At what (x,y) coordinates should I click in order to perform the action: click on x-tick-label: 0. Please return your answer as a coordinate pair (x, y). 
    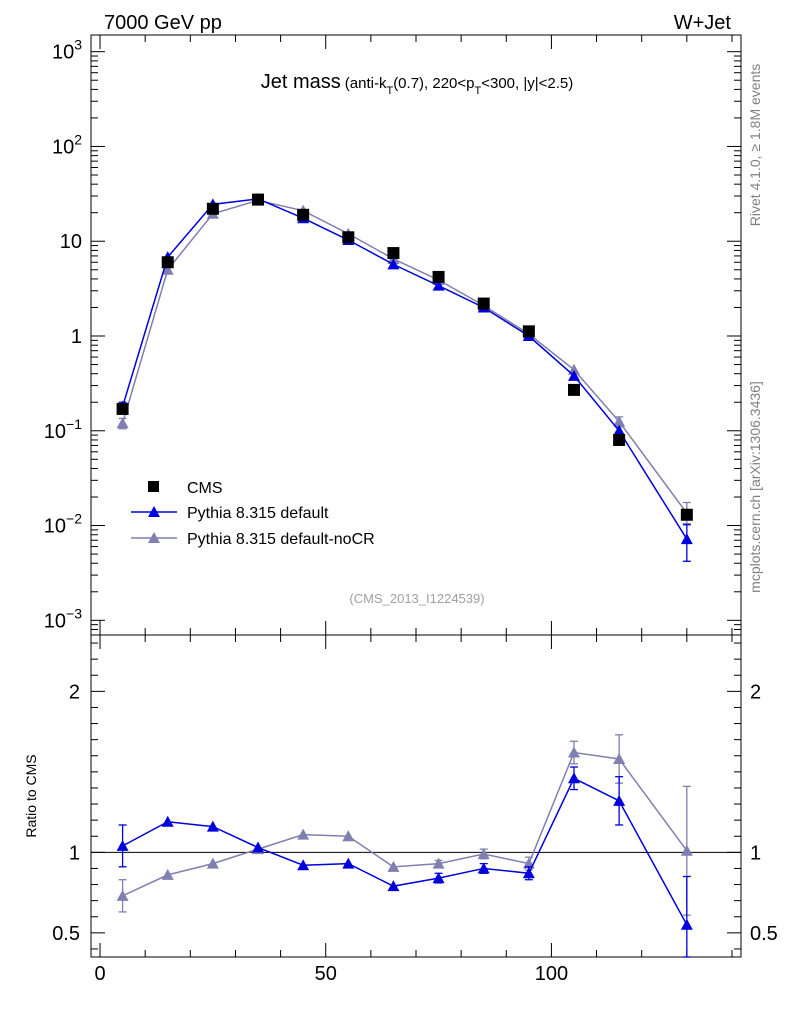
    Looking at the image, I should click on (99, 974).